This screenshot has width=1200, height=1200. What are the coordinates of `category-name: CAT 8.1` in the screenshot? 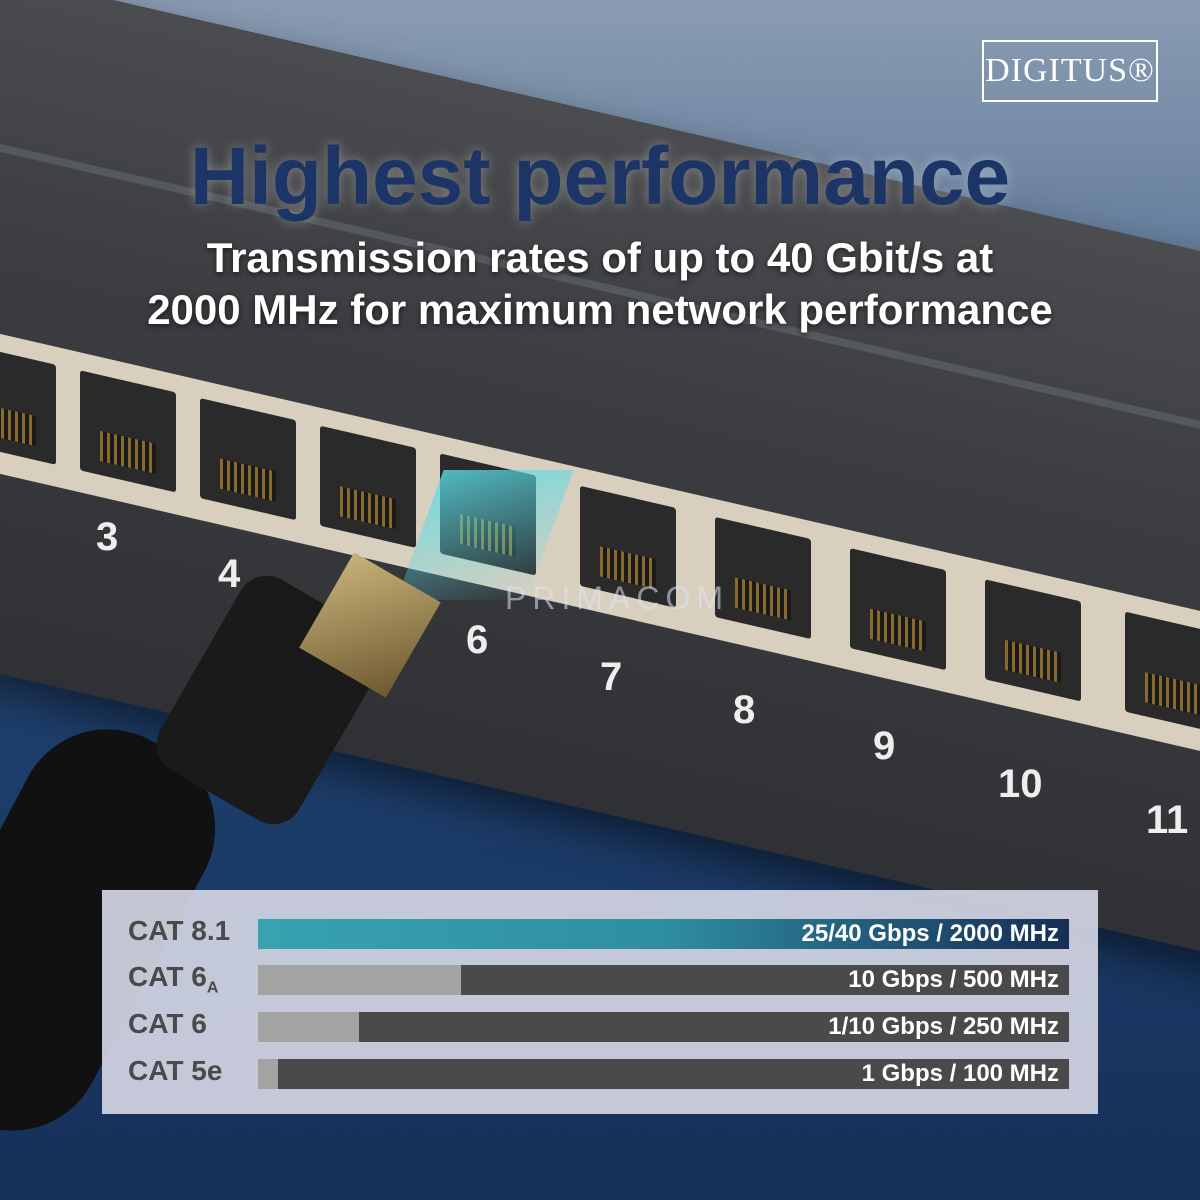 It's located at (179, 930).